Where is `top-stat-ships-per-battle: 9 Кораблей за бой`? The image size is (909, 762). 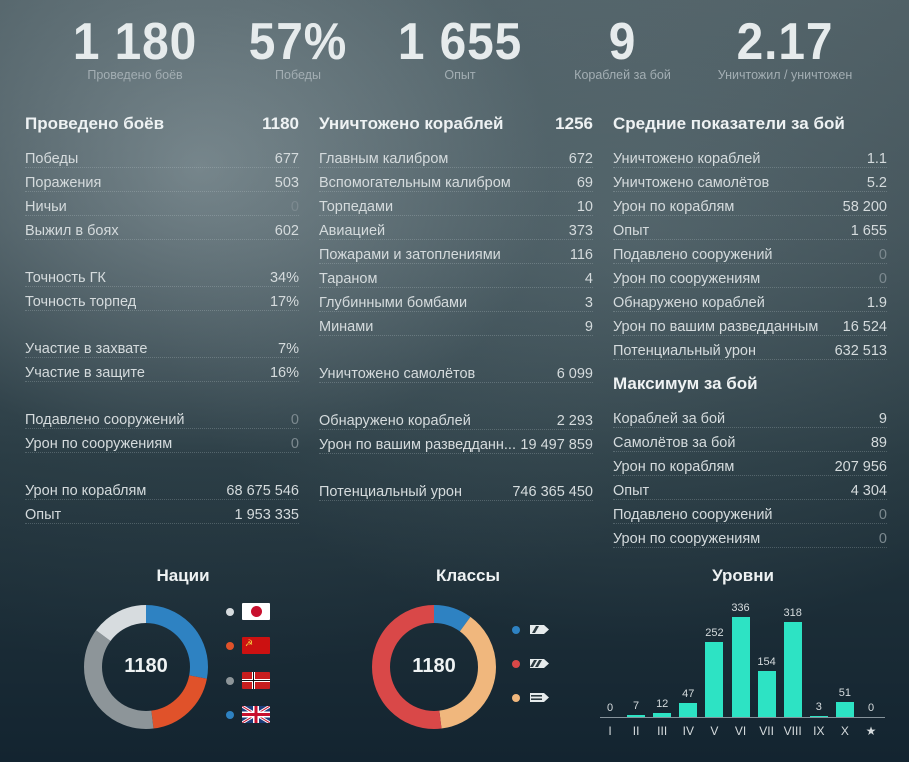 top-stat-ships-per-battle: 9 Кораблей за бой is located at coordinates (622, 47).